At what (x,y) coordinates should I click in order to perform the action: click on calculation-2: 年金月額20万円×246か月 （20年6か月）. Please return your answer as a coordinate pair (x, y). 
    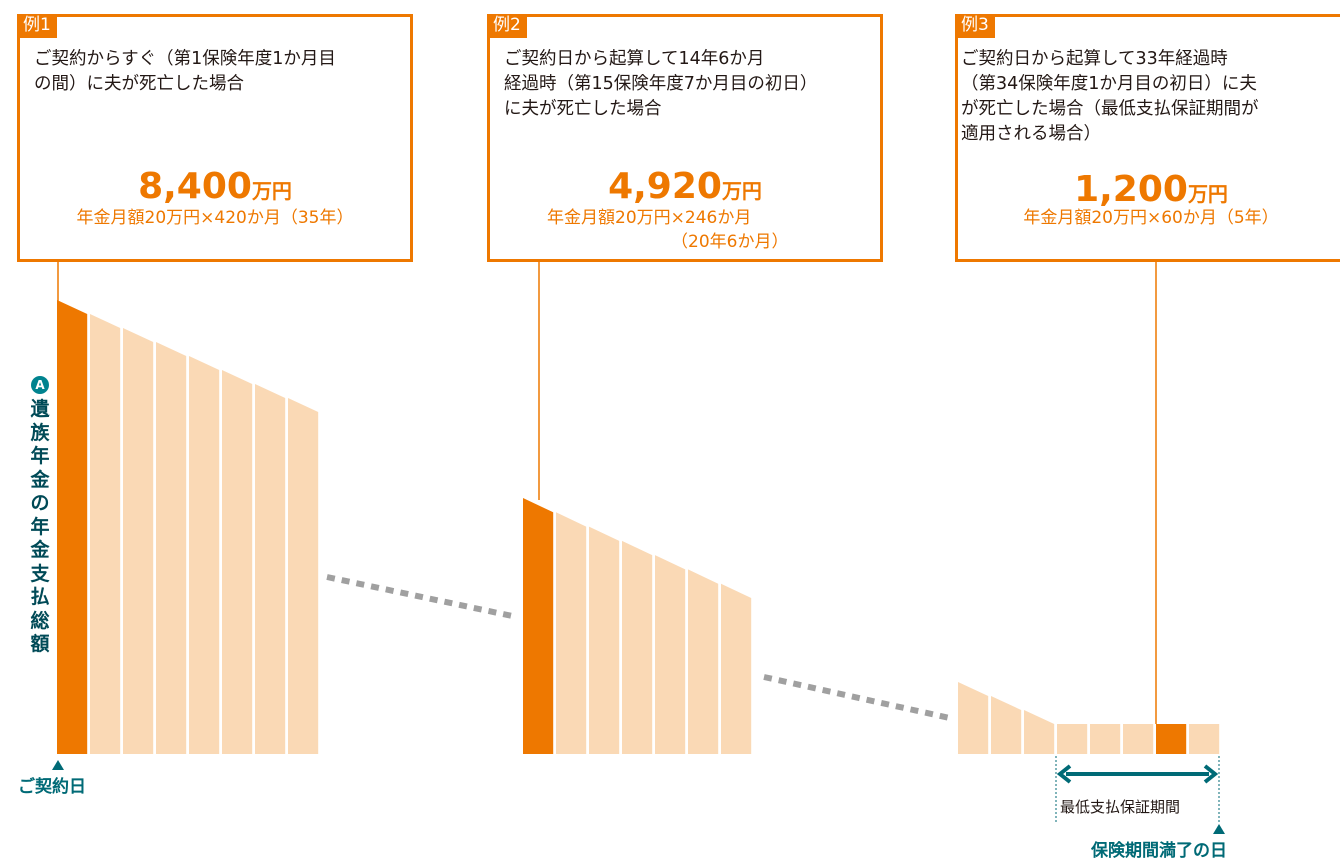
    Looking at the image, I should click on (667, 230).